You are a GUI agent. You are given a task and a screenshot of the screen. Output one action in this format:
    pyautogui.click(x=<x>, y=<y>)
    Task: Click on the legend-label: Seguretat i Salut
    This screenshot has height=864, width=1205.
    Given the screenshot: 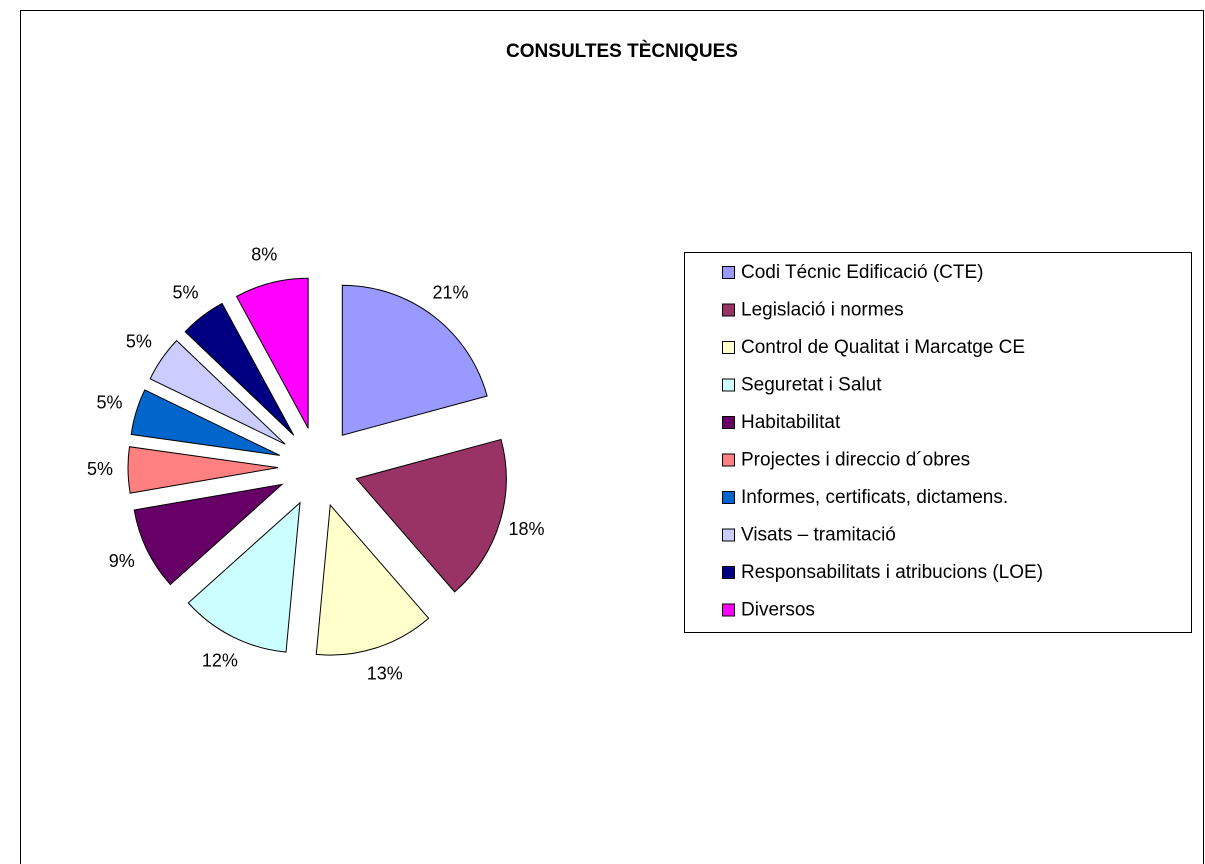 What is the action you would take?
    pyautogui.click(x=811, y=385)
    